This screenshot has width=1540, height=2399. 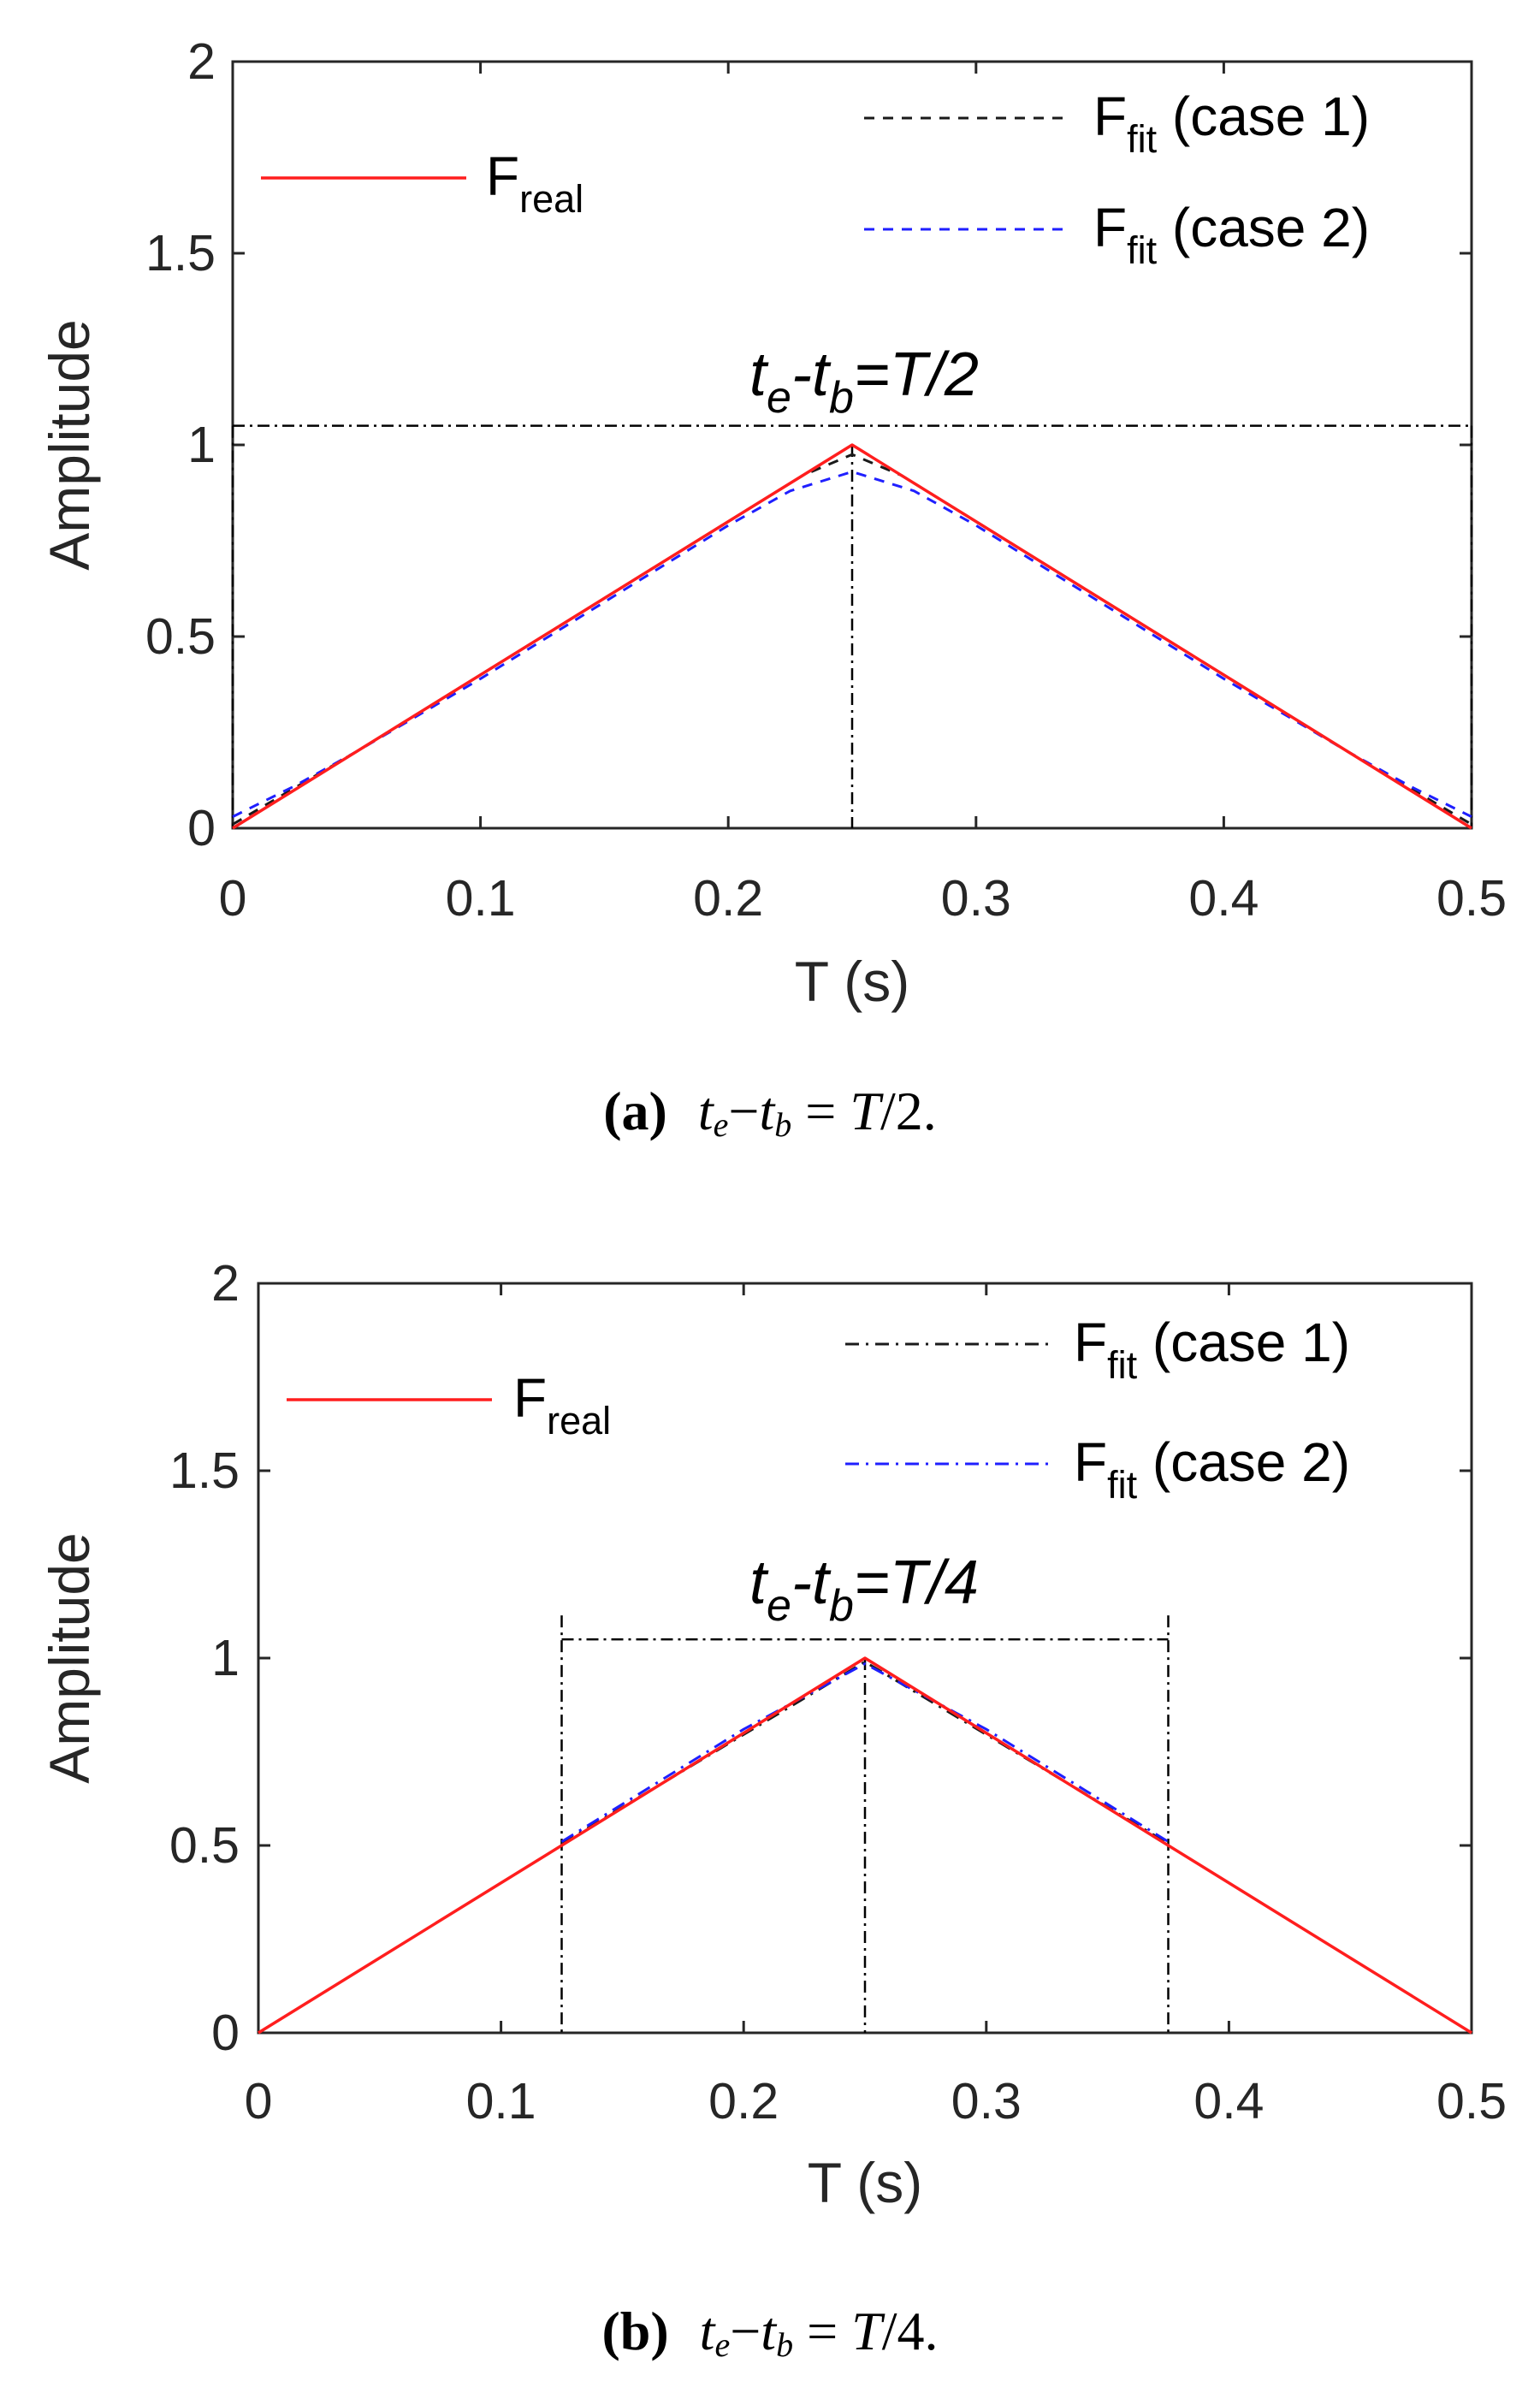 I want to click on panel-b-ytick-label: 1.5, so click(x=204, y=1470).